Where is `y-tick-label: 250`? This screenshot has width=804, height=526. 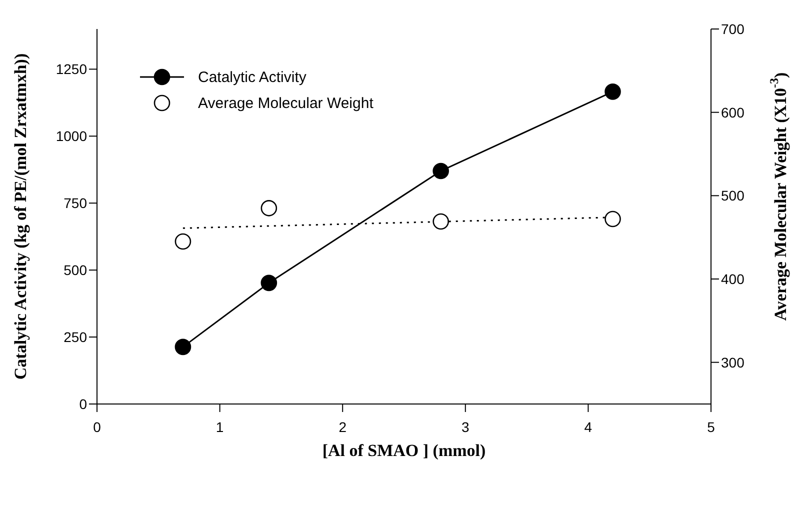 y-tick-label: 250 is located at coordinates (76, 337).